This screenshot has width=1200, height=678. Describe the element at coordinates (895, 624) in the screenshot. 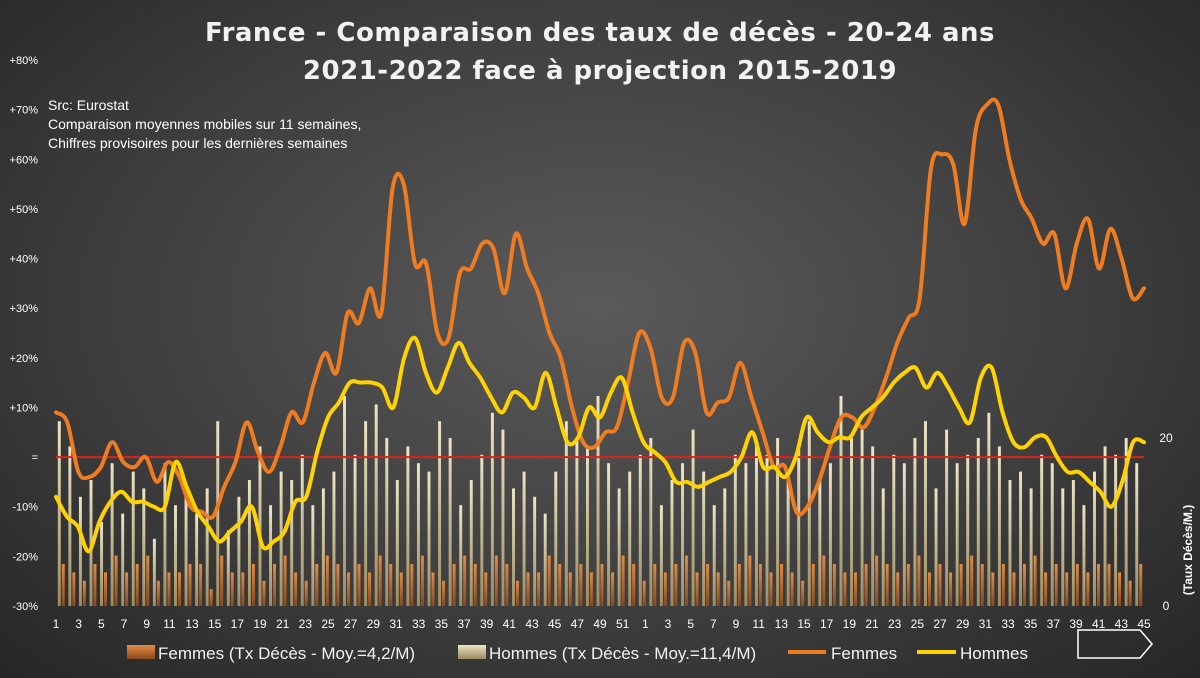

I see `x-tick-label: 23` at that location.